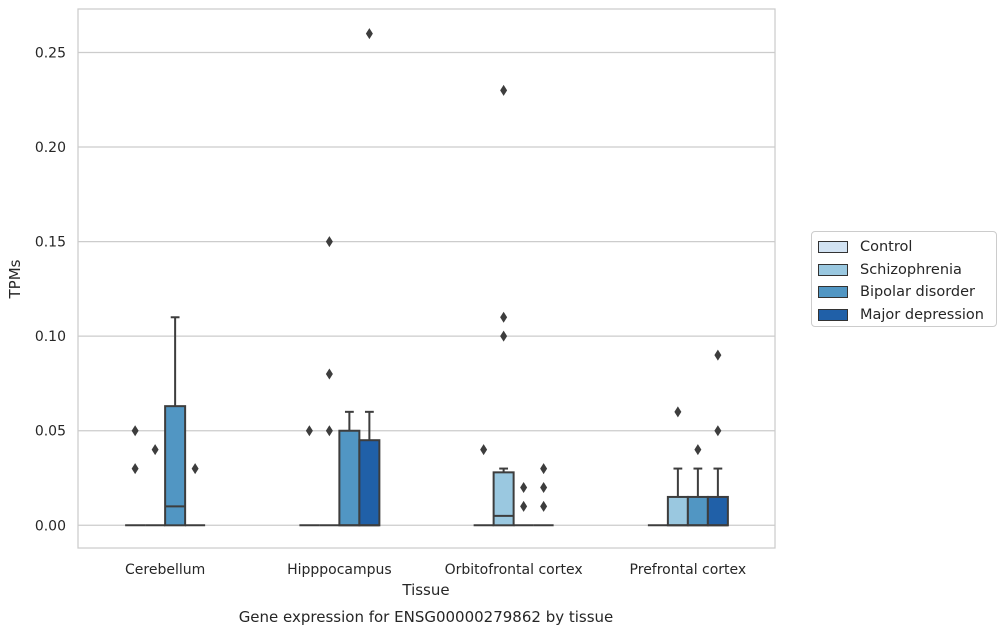 The image size is (1007, 634). I want to click on legend-label: Major depression, so click(922, 314).